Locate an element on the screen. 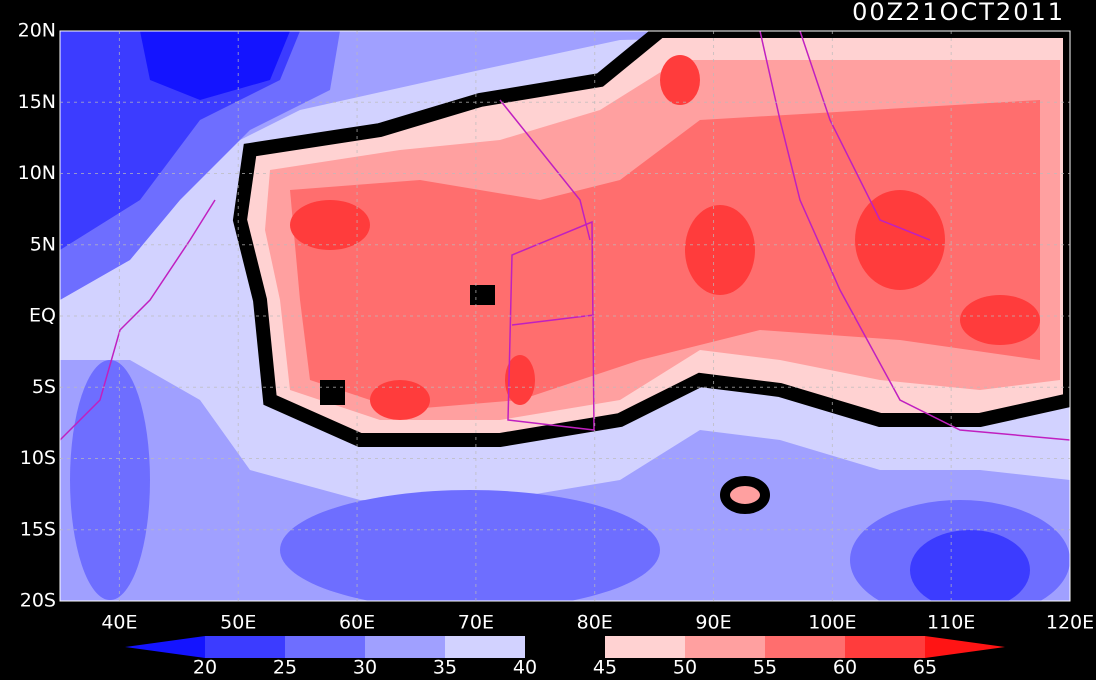 This screenshot has height=680, width=1096. colorbar-label: 35 is located at coordinates (445, 668).